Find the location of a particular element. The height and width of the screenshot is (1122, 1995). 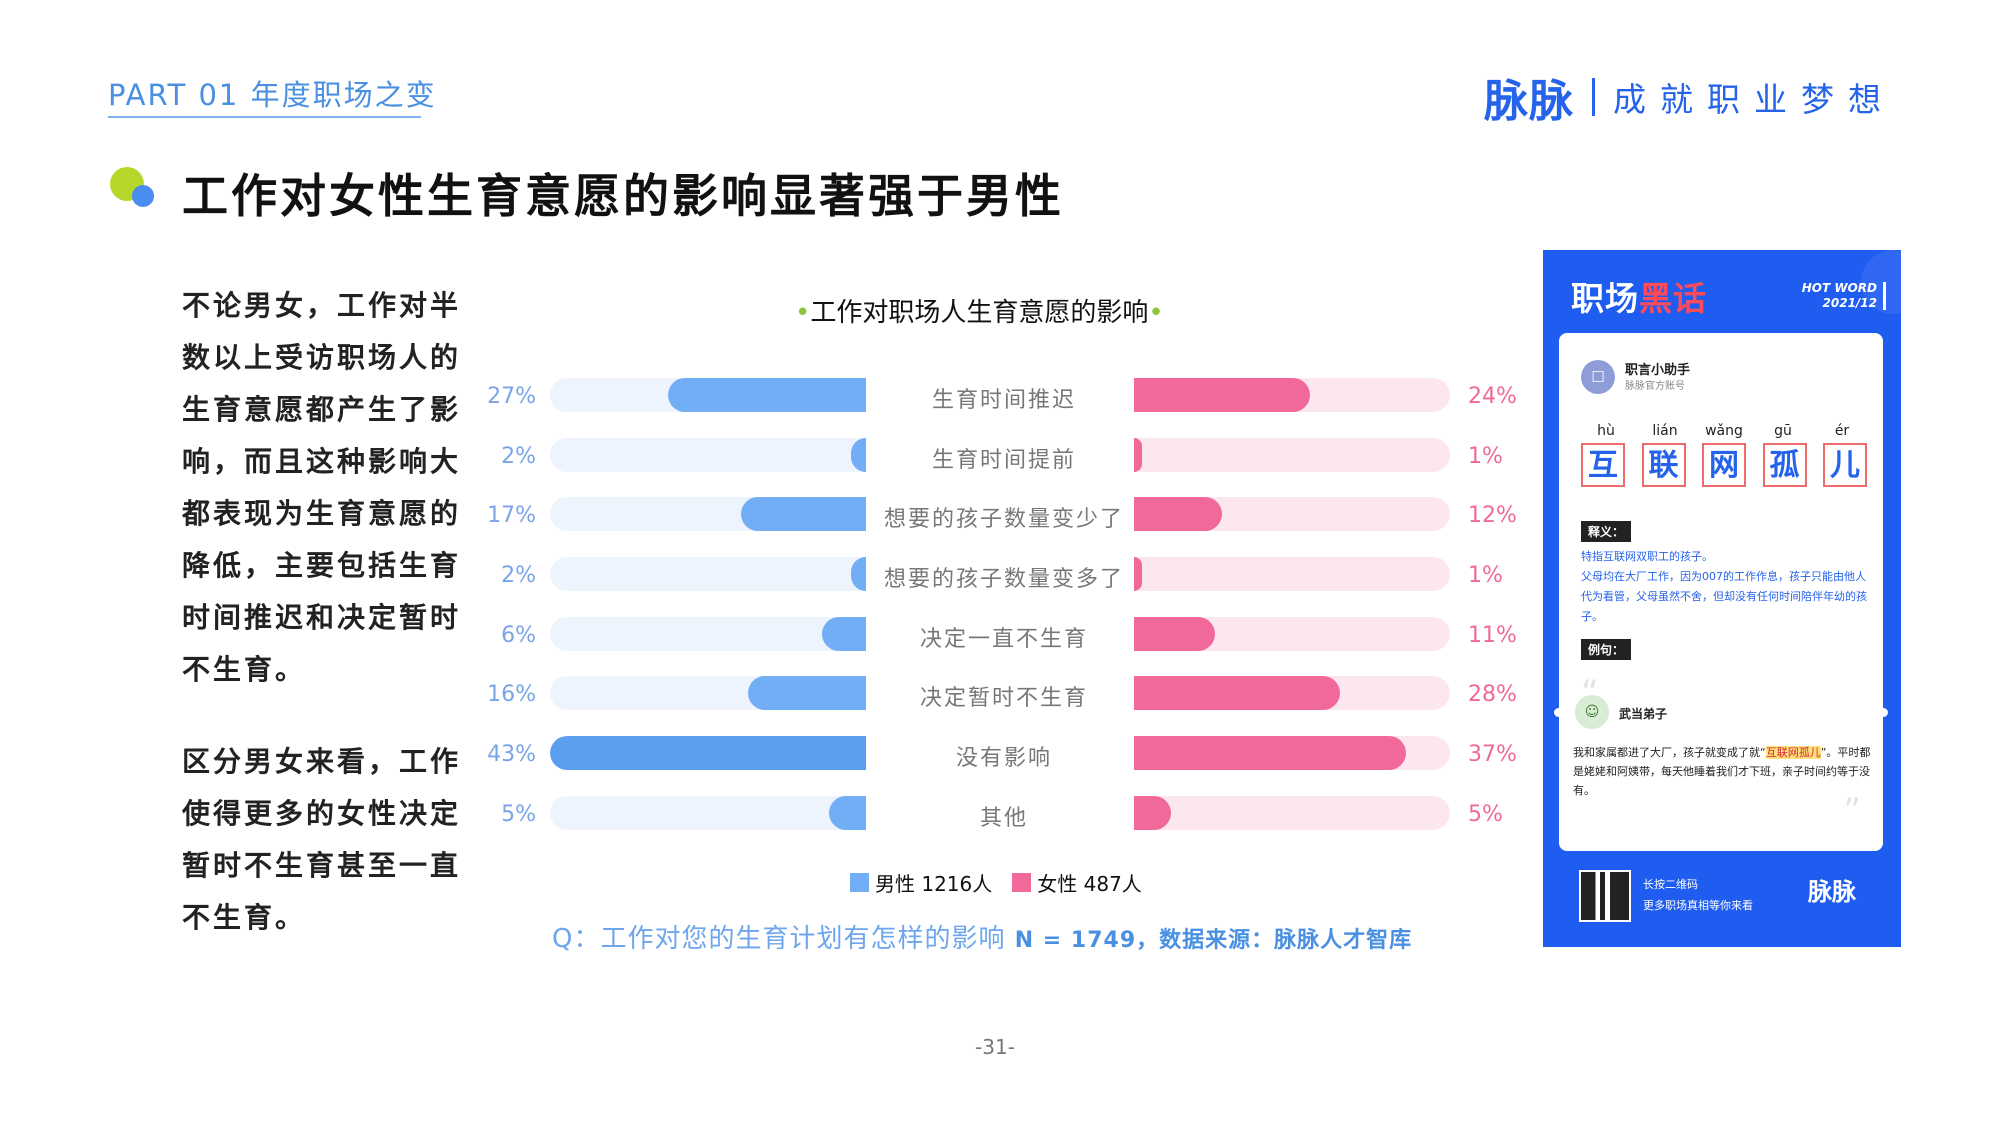

page-title: 工作对女性生育意愿的影响显著强于男性 is located at coordinates (623, 196).